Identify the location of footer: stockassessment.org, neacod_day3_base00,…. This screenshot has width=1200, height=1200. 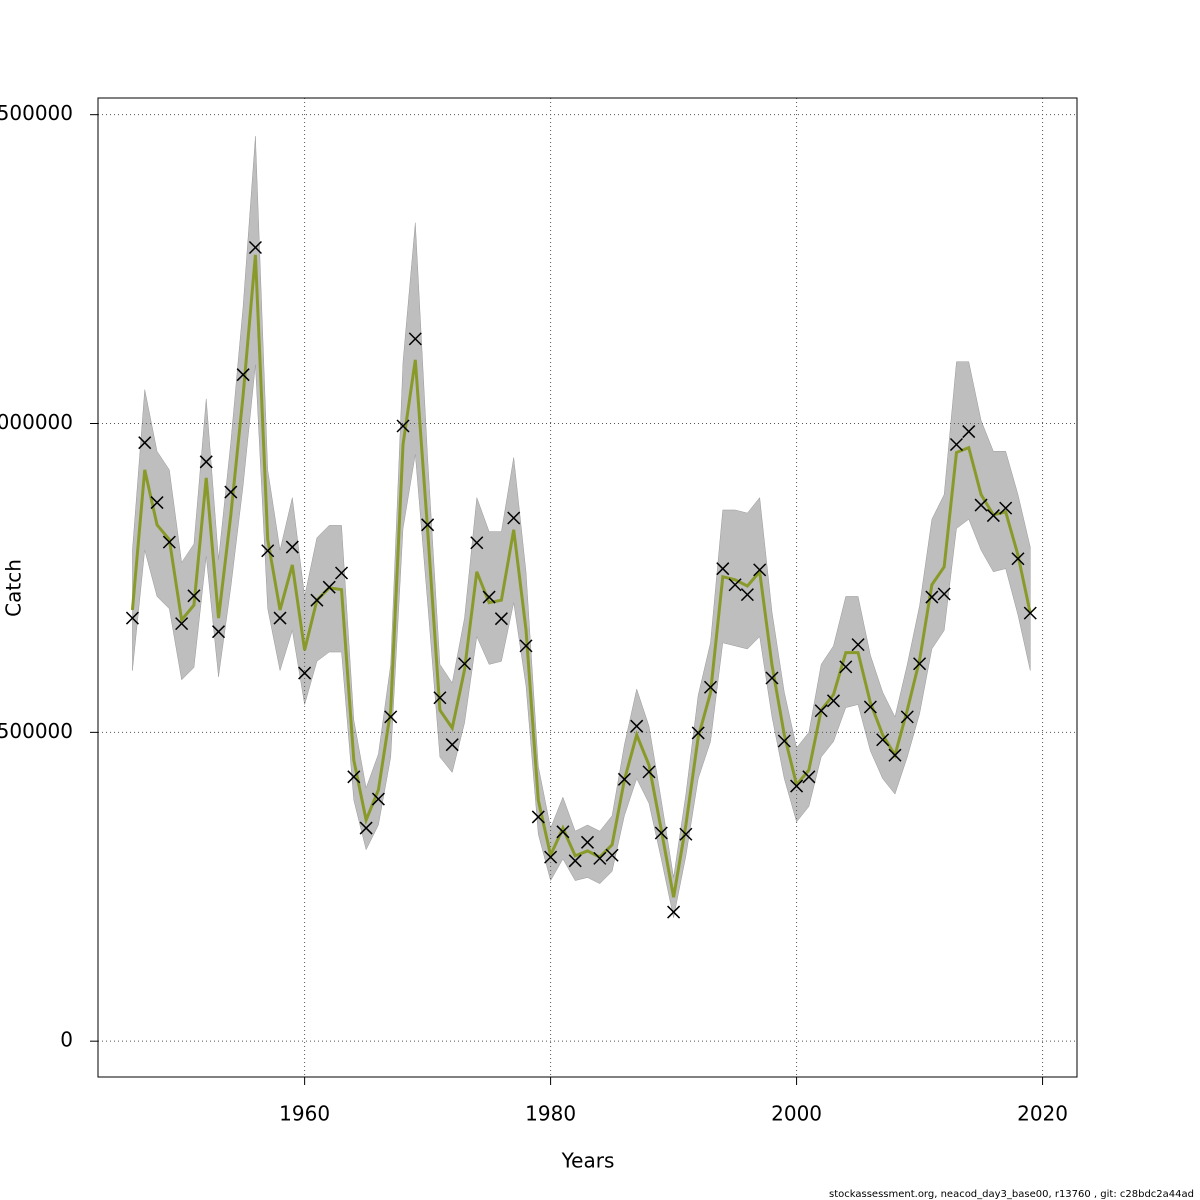
(1011, 1194).